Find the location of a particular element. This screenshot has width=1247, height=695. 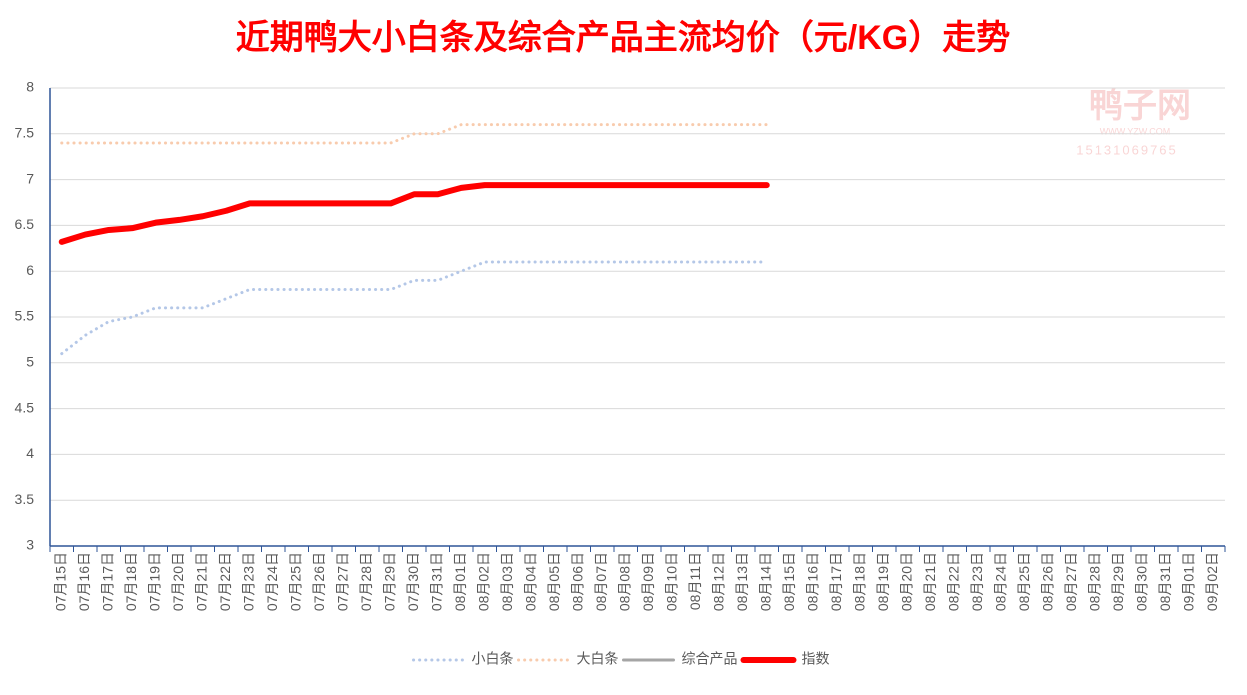

chart-title: 近期鸭大小白条及综合产品主流均价（元/KG）走势 is located at coordinates (623, 37).